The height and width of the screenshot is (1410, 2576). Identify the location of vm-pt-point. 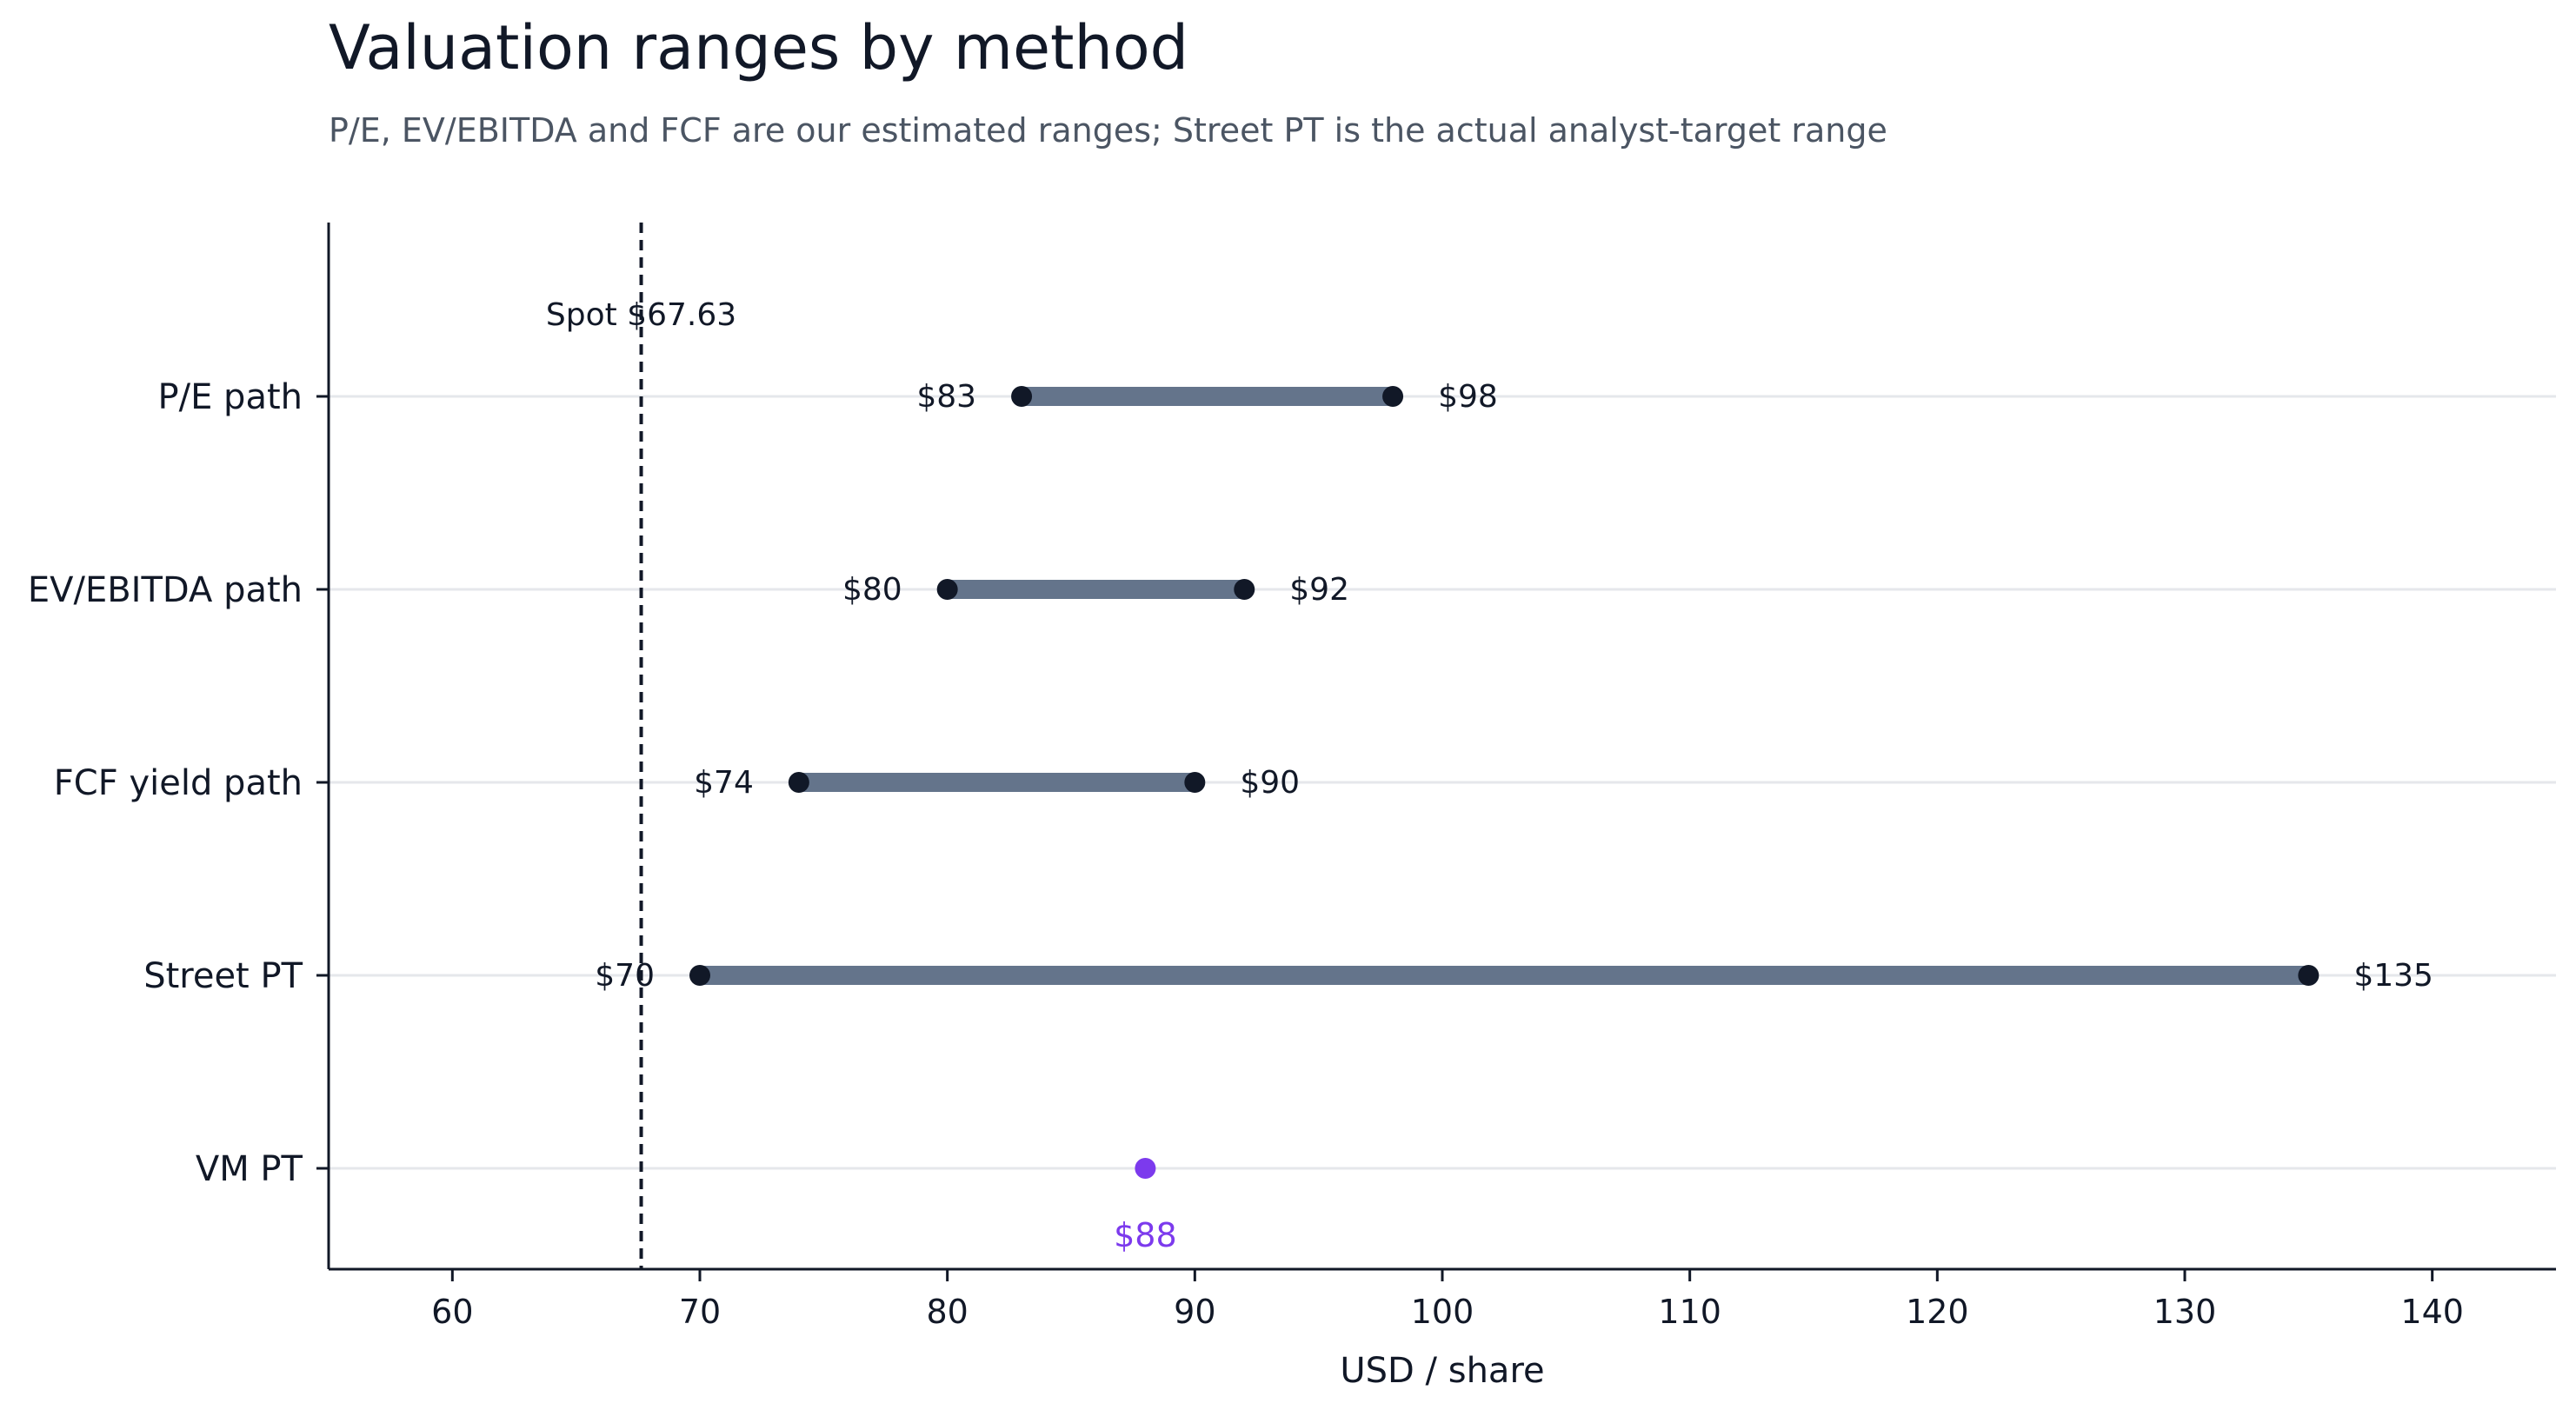
(1145, 1168).